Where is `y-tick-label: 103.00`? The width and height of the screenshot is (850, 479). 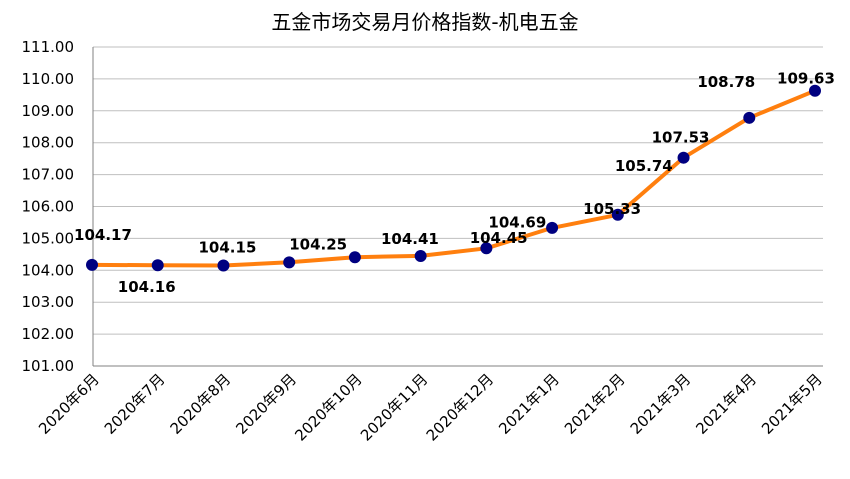 y-tick-label: 103.00 is located at coordinates (48, 302).